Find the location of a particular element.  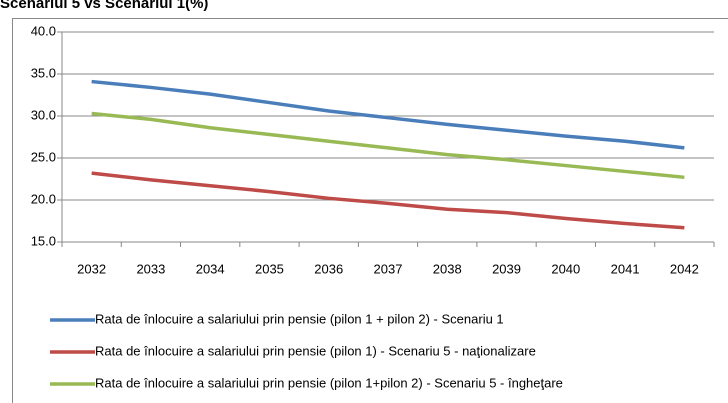

y-tick-label: 35.0 is located at coordinates (43, 72).